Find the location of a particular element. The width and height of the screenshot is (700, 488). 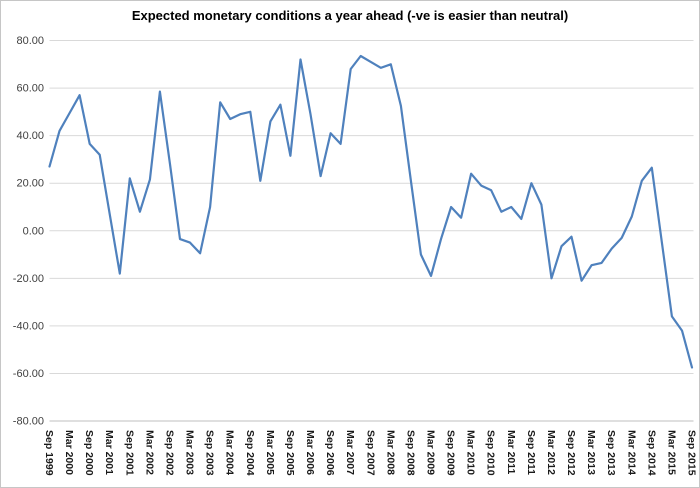

y-axis-label: 80.00 is located at coordinates (30, 41).